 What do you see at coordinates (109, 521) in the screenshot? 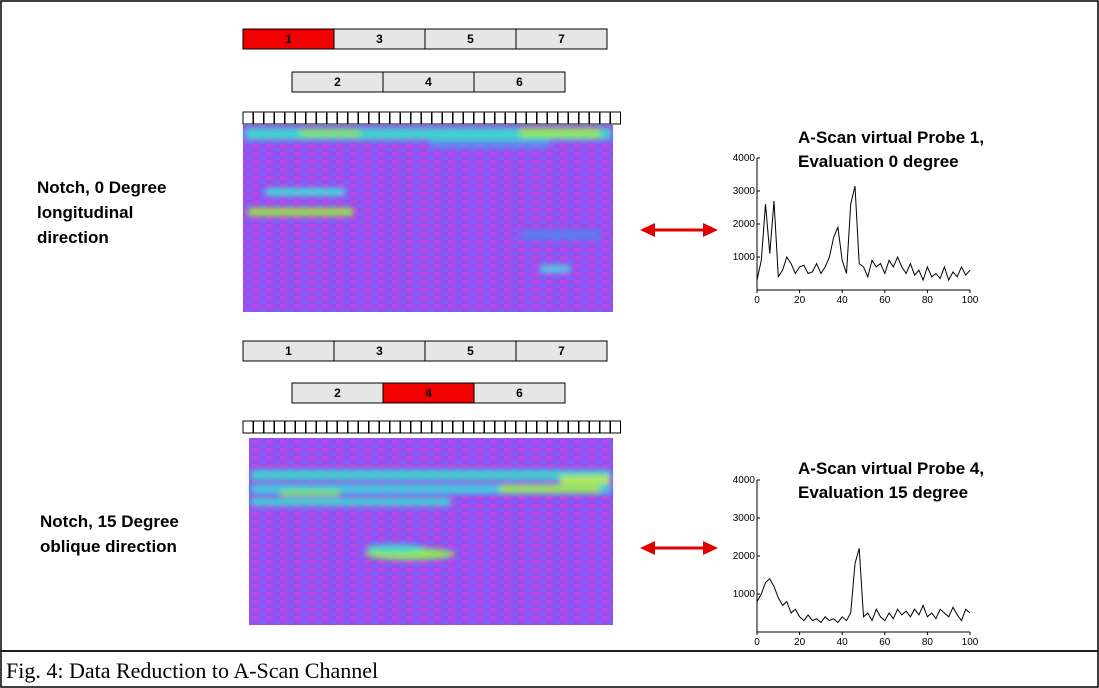
I see `notch-label: Notch, 15 Degree` at bounding box center [109, 521].